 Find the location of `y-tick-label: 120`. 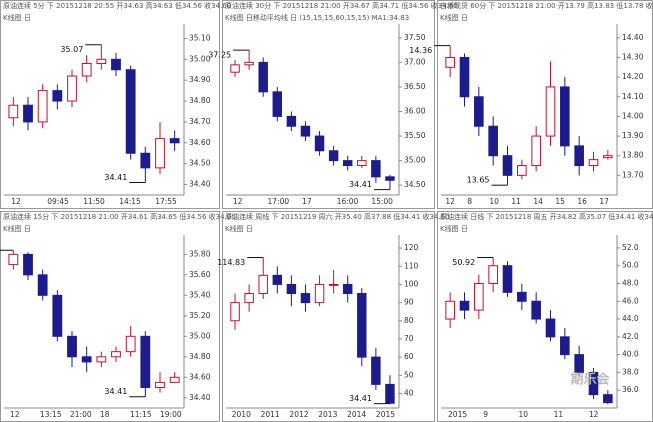

y-tick-label: 120 is located at coordinates (411, 247).